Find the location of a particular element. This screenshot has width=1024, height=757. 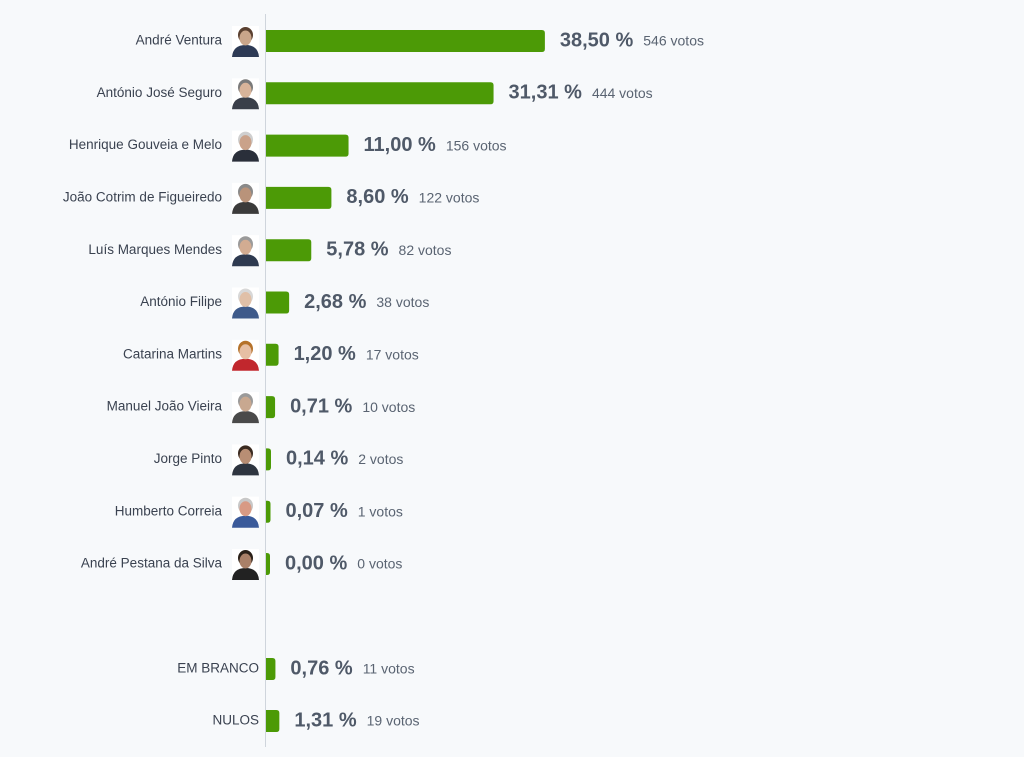

value-label: 1,31 % is located at coordinates (325, 720).